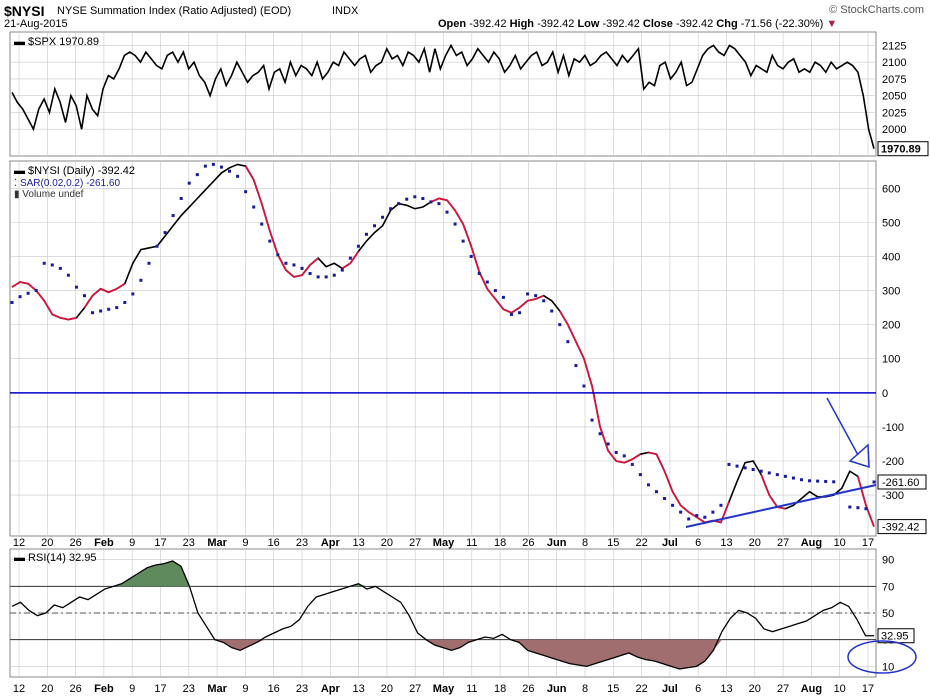 The width and height of the screenshot is (930, 700). I want to click on high-label: High, so click(522, 24).